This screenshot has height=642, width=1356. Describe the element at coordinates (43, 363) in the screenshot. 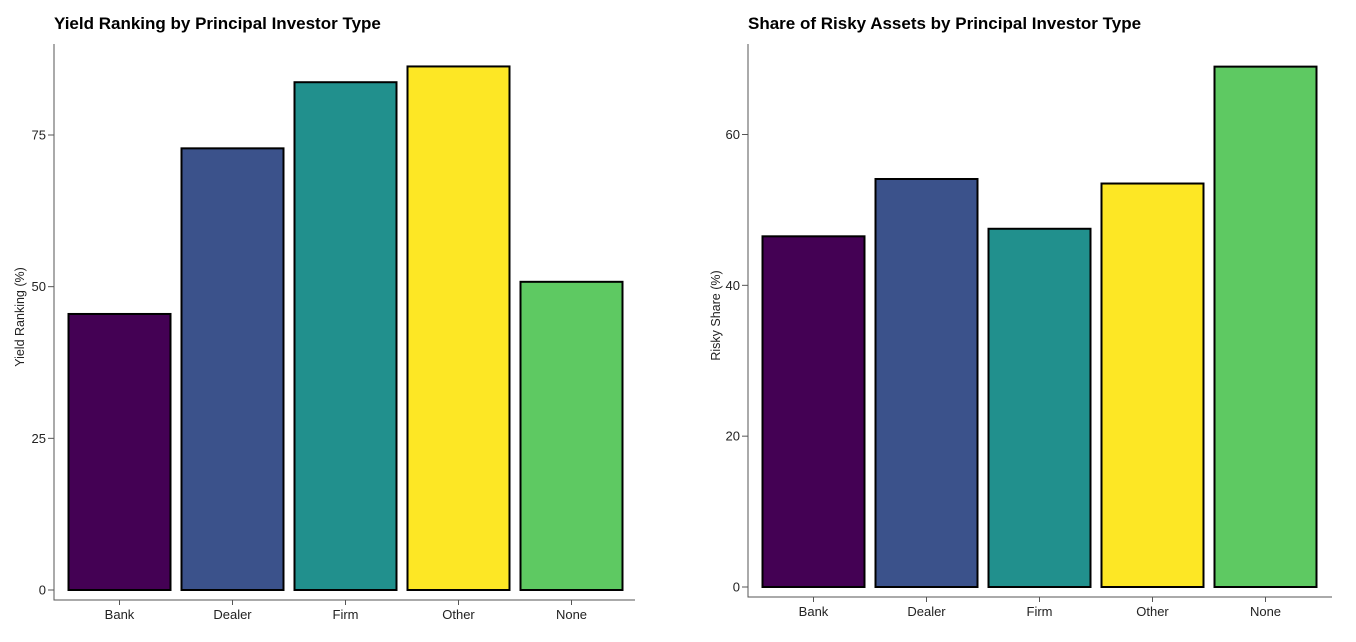

I see `y-ticks: 0 25 50 75` at that location.